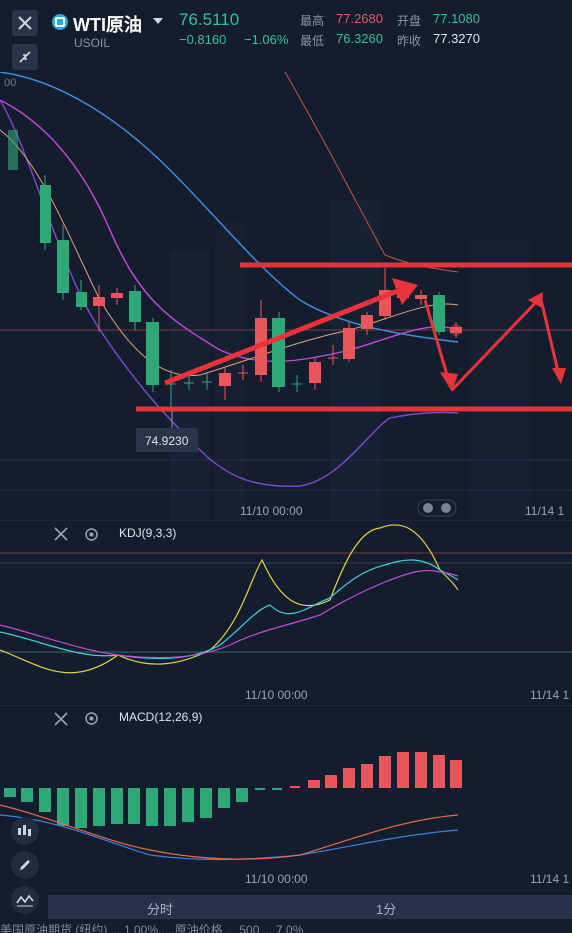 Image resolution: width=572 pixels, height=933 pixels. What do you see at coordinates (312, 21) in the screenshot?
I see `high-label: 最高` at bounding box center [312, 21].